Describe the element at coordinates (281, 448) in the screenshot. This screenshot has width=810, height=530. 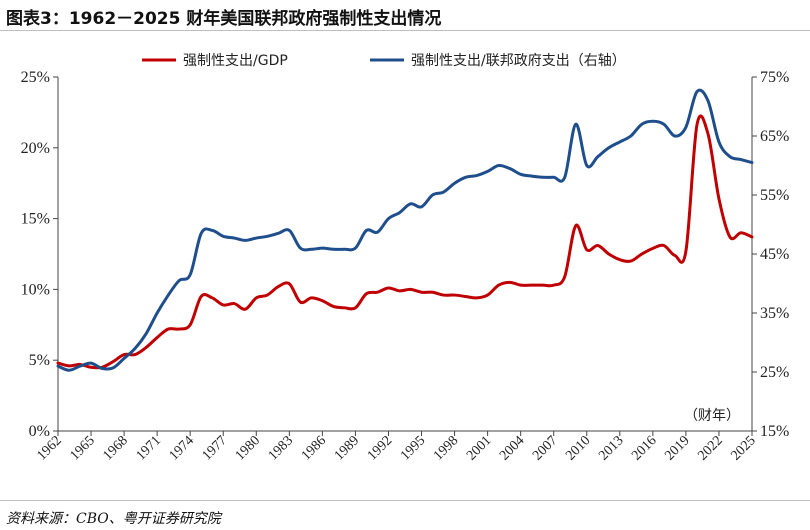
I see `x-tick-label: 1983` at that location.